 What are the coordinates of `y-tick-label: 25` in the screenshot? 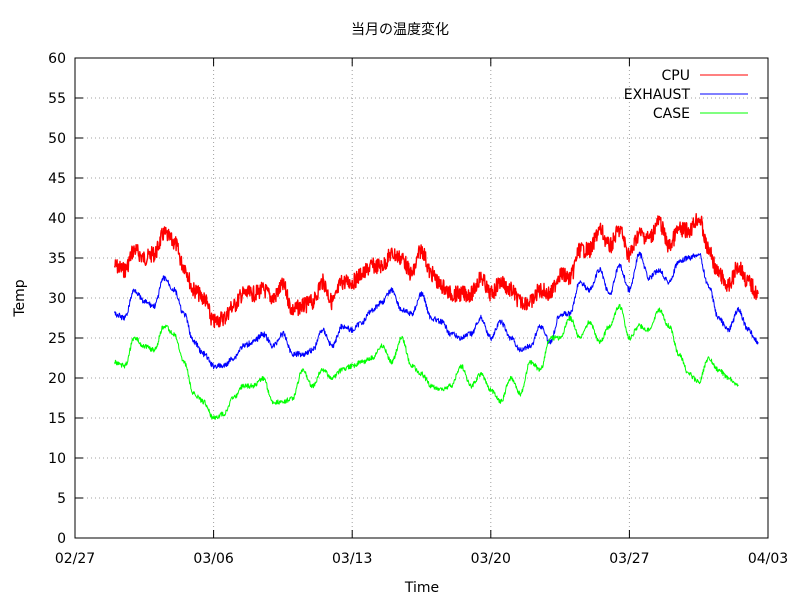 It's located at (57, 339).